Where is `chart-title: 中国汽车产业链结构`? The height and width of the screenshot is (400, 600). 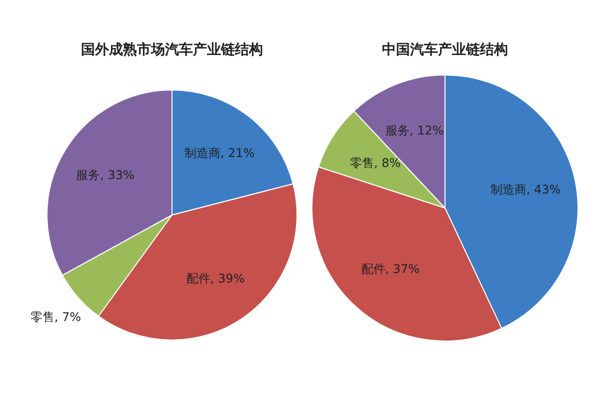
chart-title: 中国汽车产业链结构 is located at coordinates (445, 49).